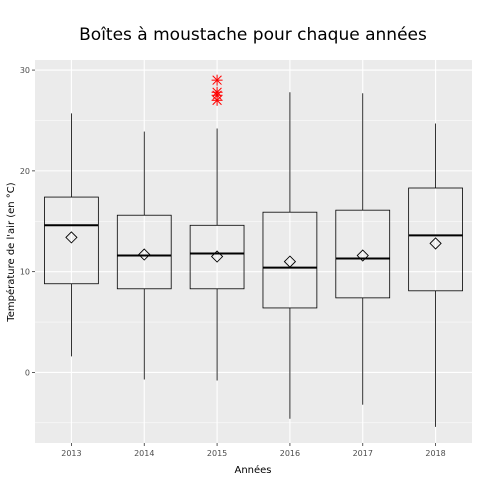  I want to click on x-tick-label: 2017, so click(363, 453).